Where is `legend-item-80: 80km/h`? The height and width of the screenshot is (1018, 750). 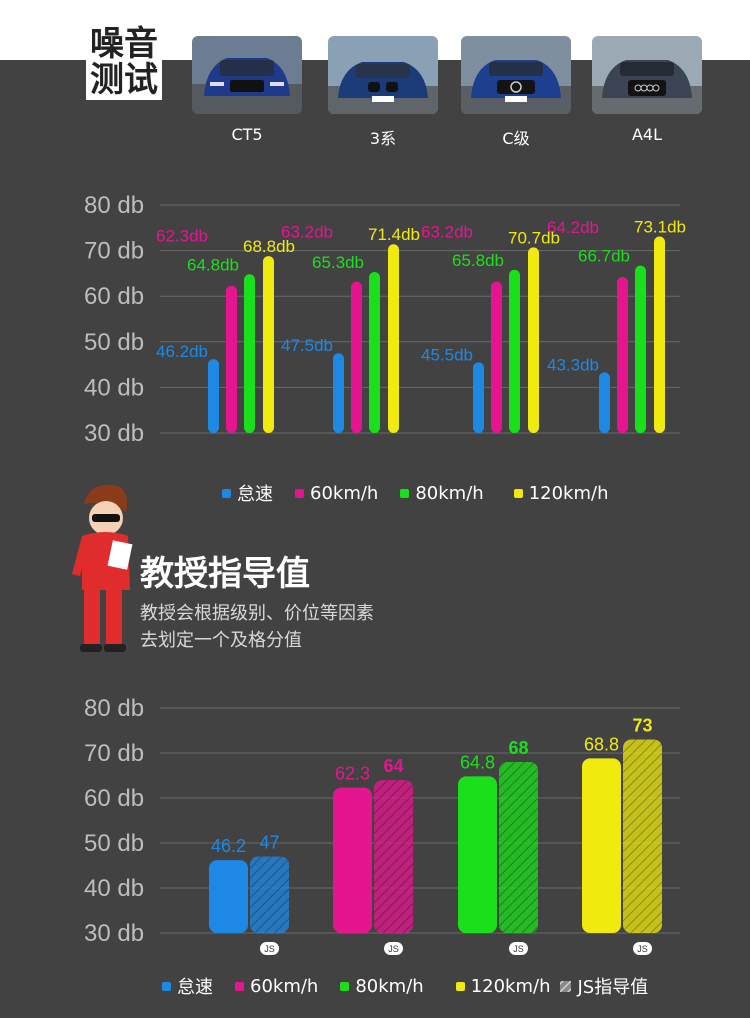
legend-item-80: 80km/h is located at coordinates (442, 493).